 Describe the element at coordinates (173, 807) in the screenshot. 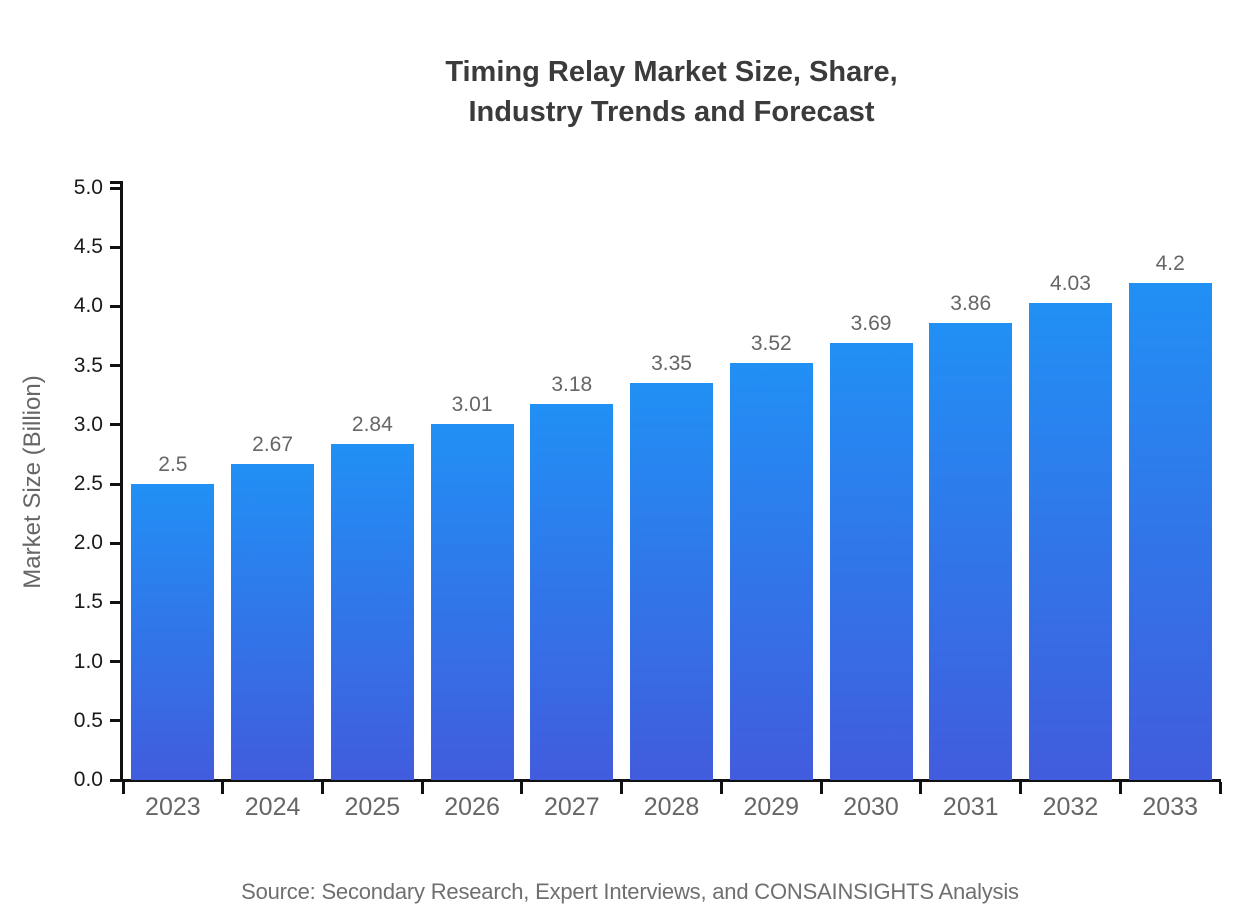

I see `x-axis-category-label: 2023` at that location.